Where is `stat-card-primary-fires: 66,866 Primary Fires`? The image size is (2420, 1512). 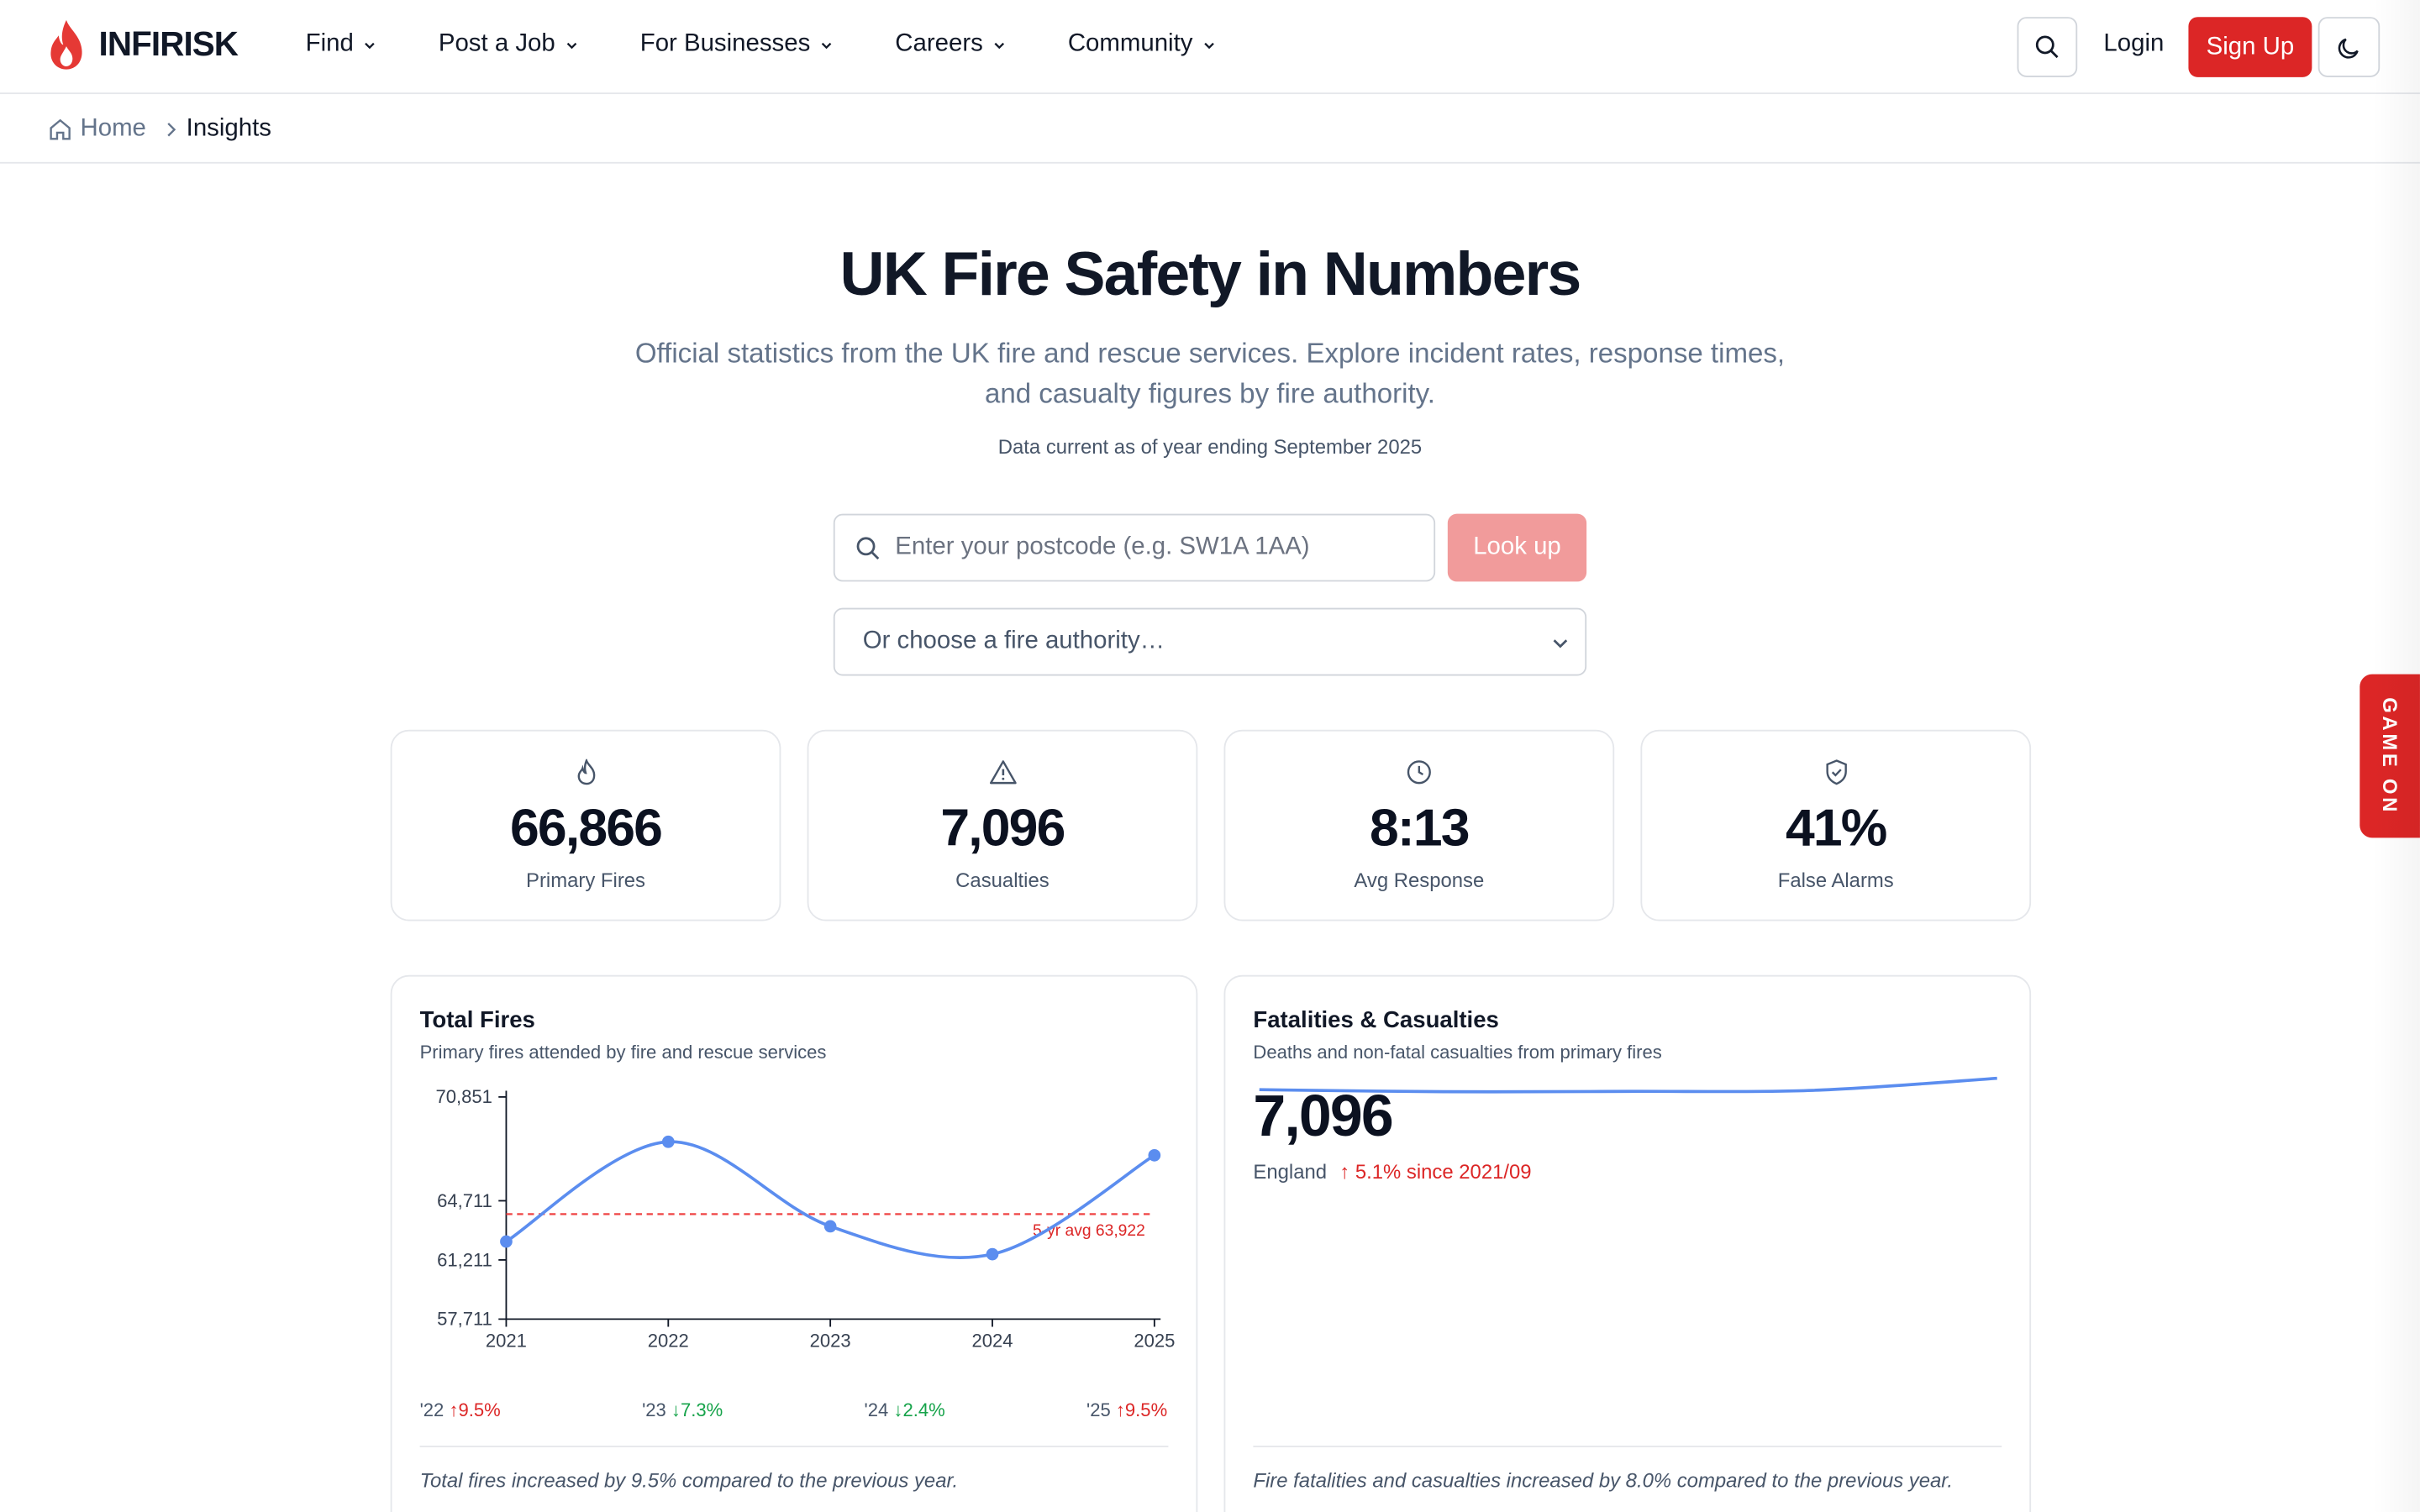 stat-card-primary-fires: 66,866 Primary Fires is located at coordinates (585, 825).